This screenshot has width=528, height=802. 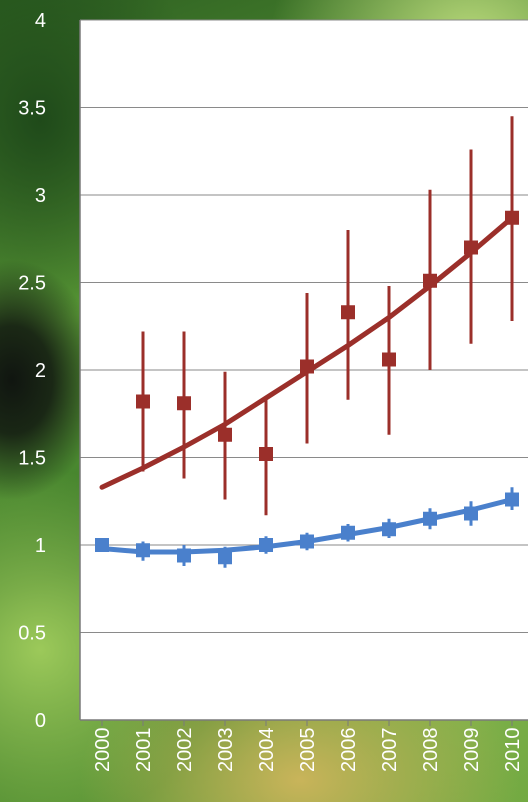 I want to click on x-tick-label: 2005, so click(x=308, y=750).